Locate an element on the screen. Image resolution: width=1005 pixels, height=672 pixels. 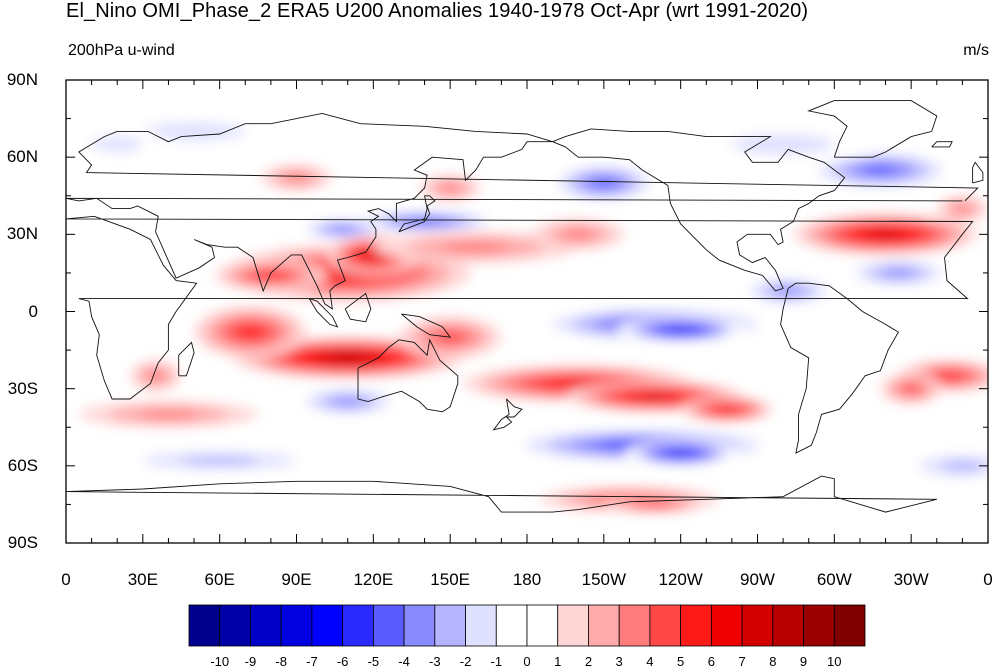
coastline-samerica is located at coordinates (840, 368).